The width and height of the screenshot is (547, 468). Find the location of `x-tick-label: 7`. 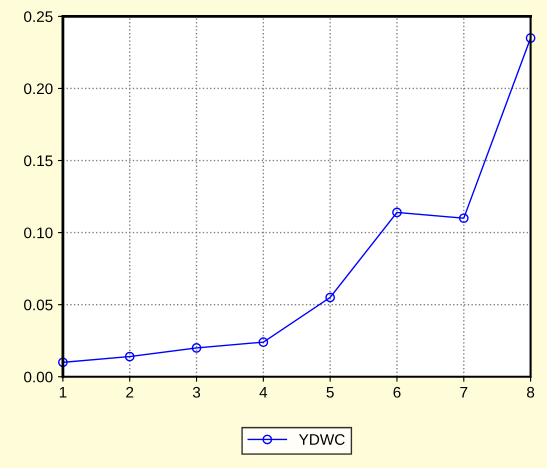

x-tick-label: 7 is located at coordinates (464, 392).